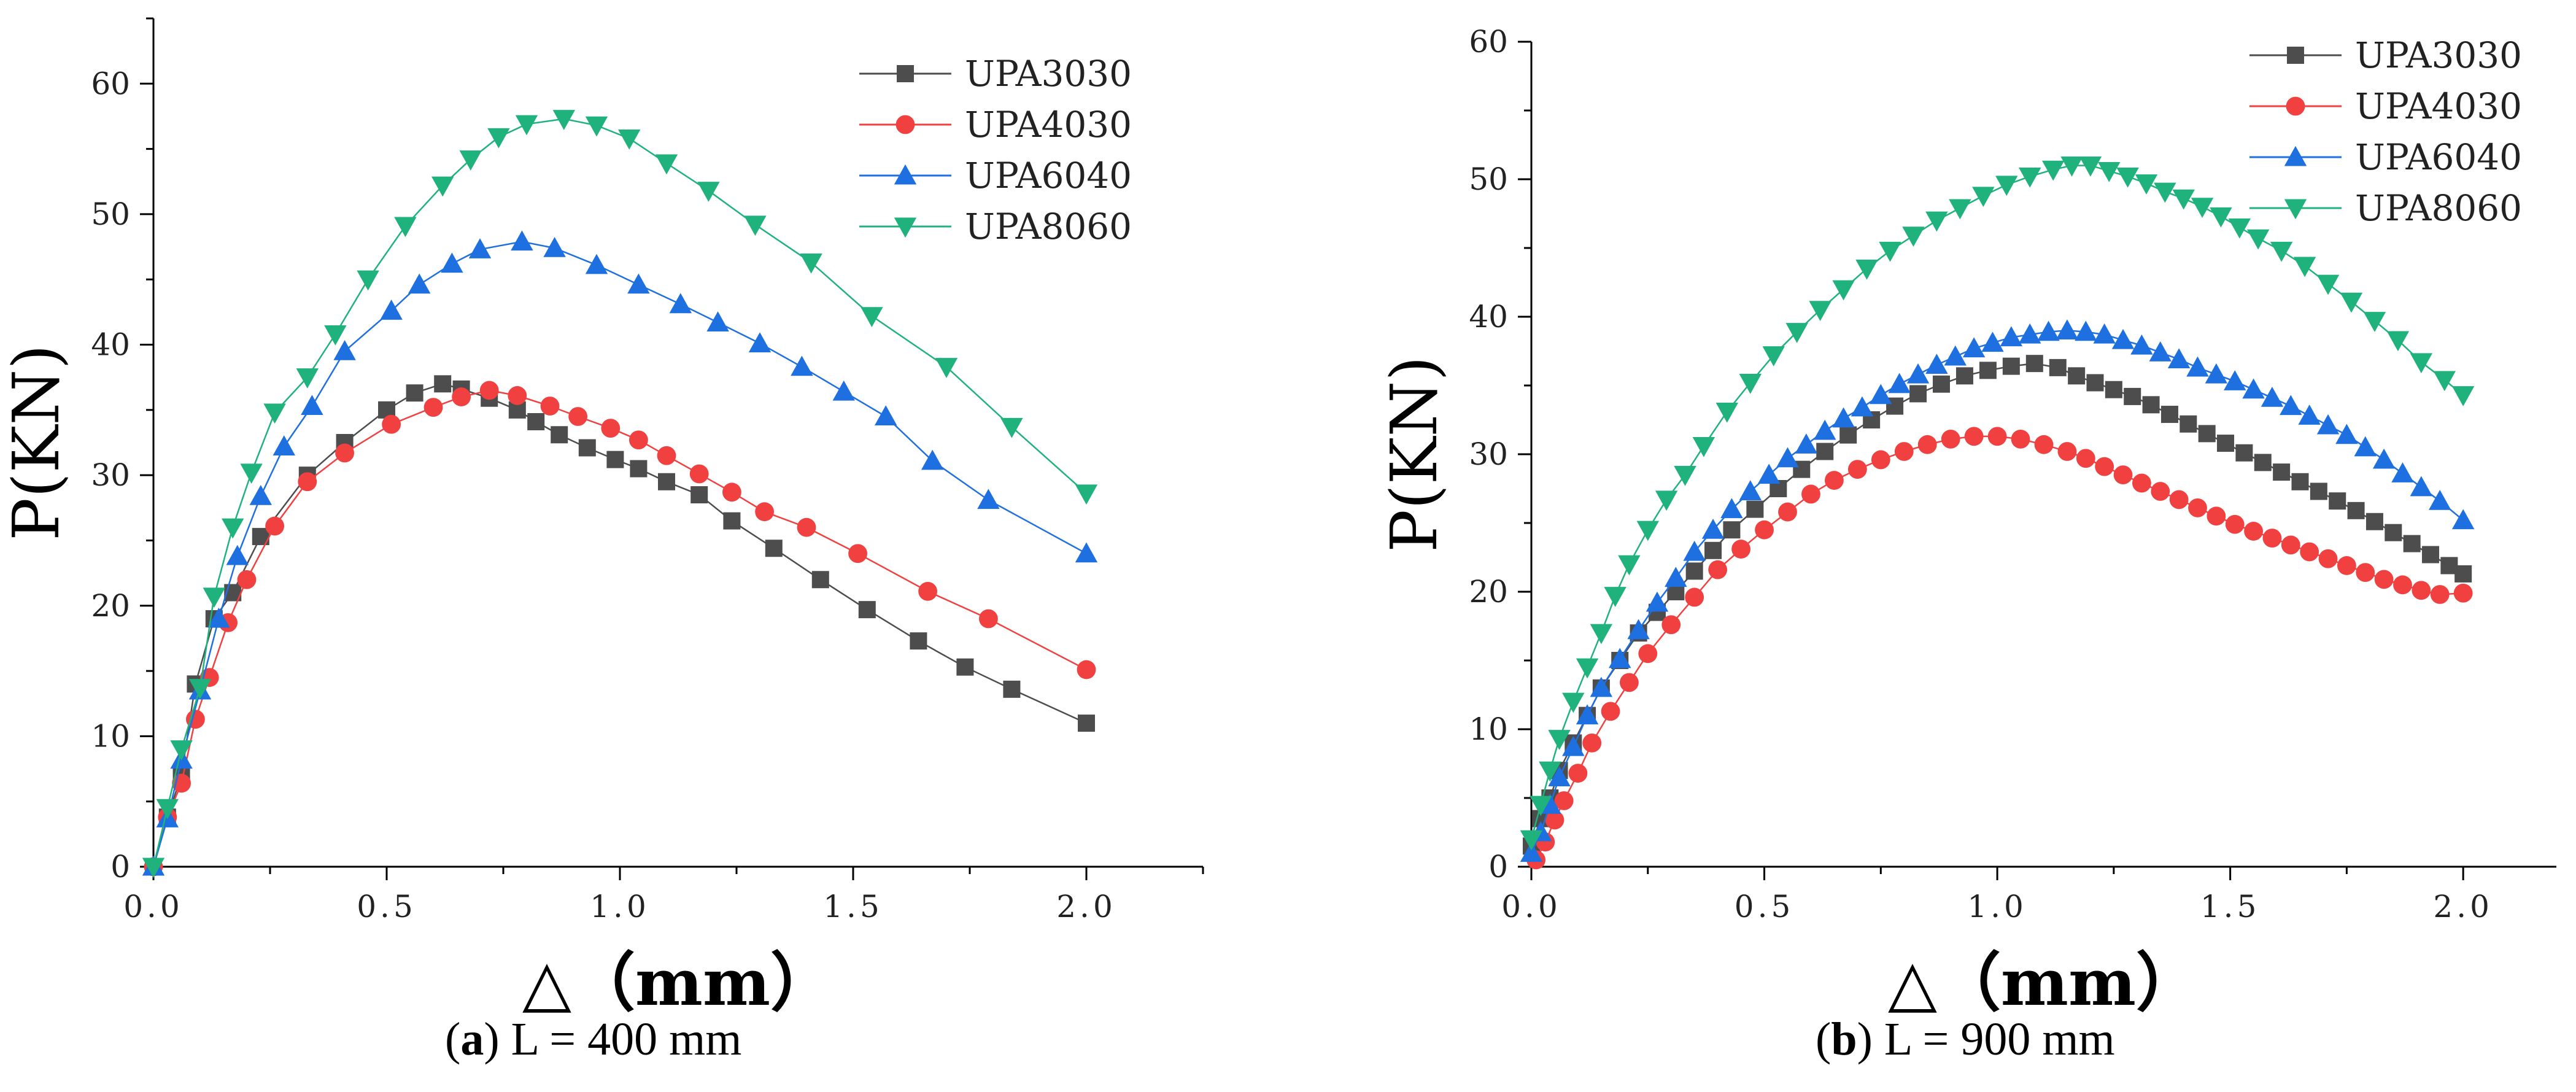  What do you see at coordinates (620, 906) in the screenshot?
I see `x-tick-label: 1.0` at bounding box center [620, 906].